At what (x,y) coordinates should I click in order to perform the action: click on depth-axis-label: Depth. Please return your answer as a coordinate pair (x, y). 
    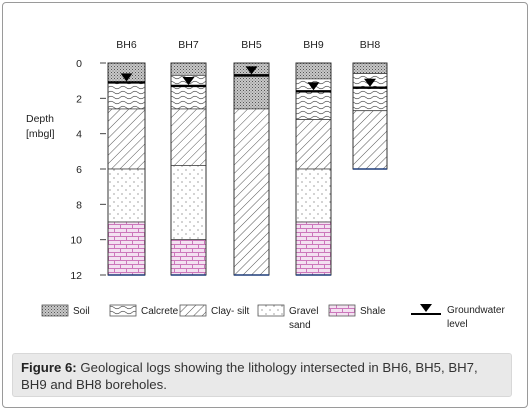
    Looking at the image, I should click on (40, 119).